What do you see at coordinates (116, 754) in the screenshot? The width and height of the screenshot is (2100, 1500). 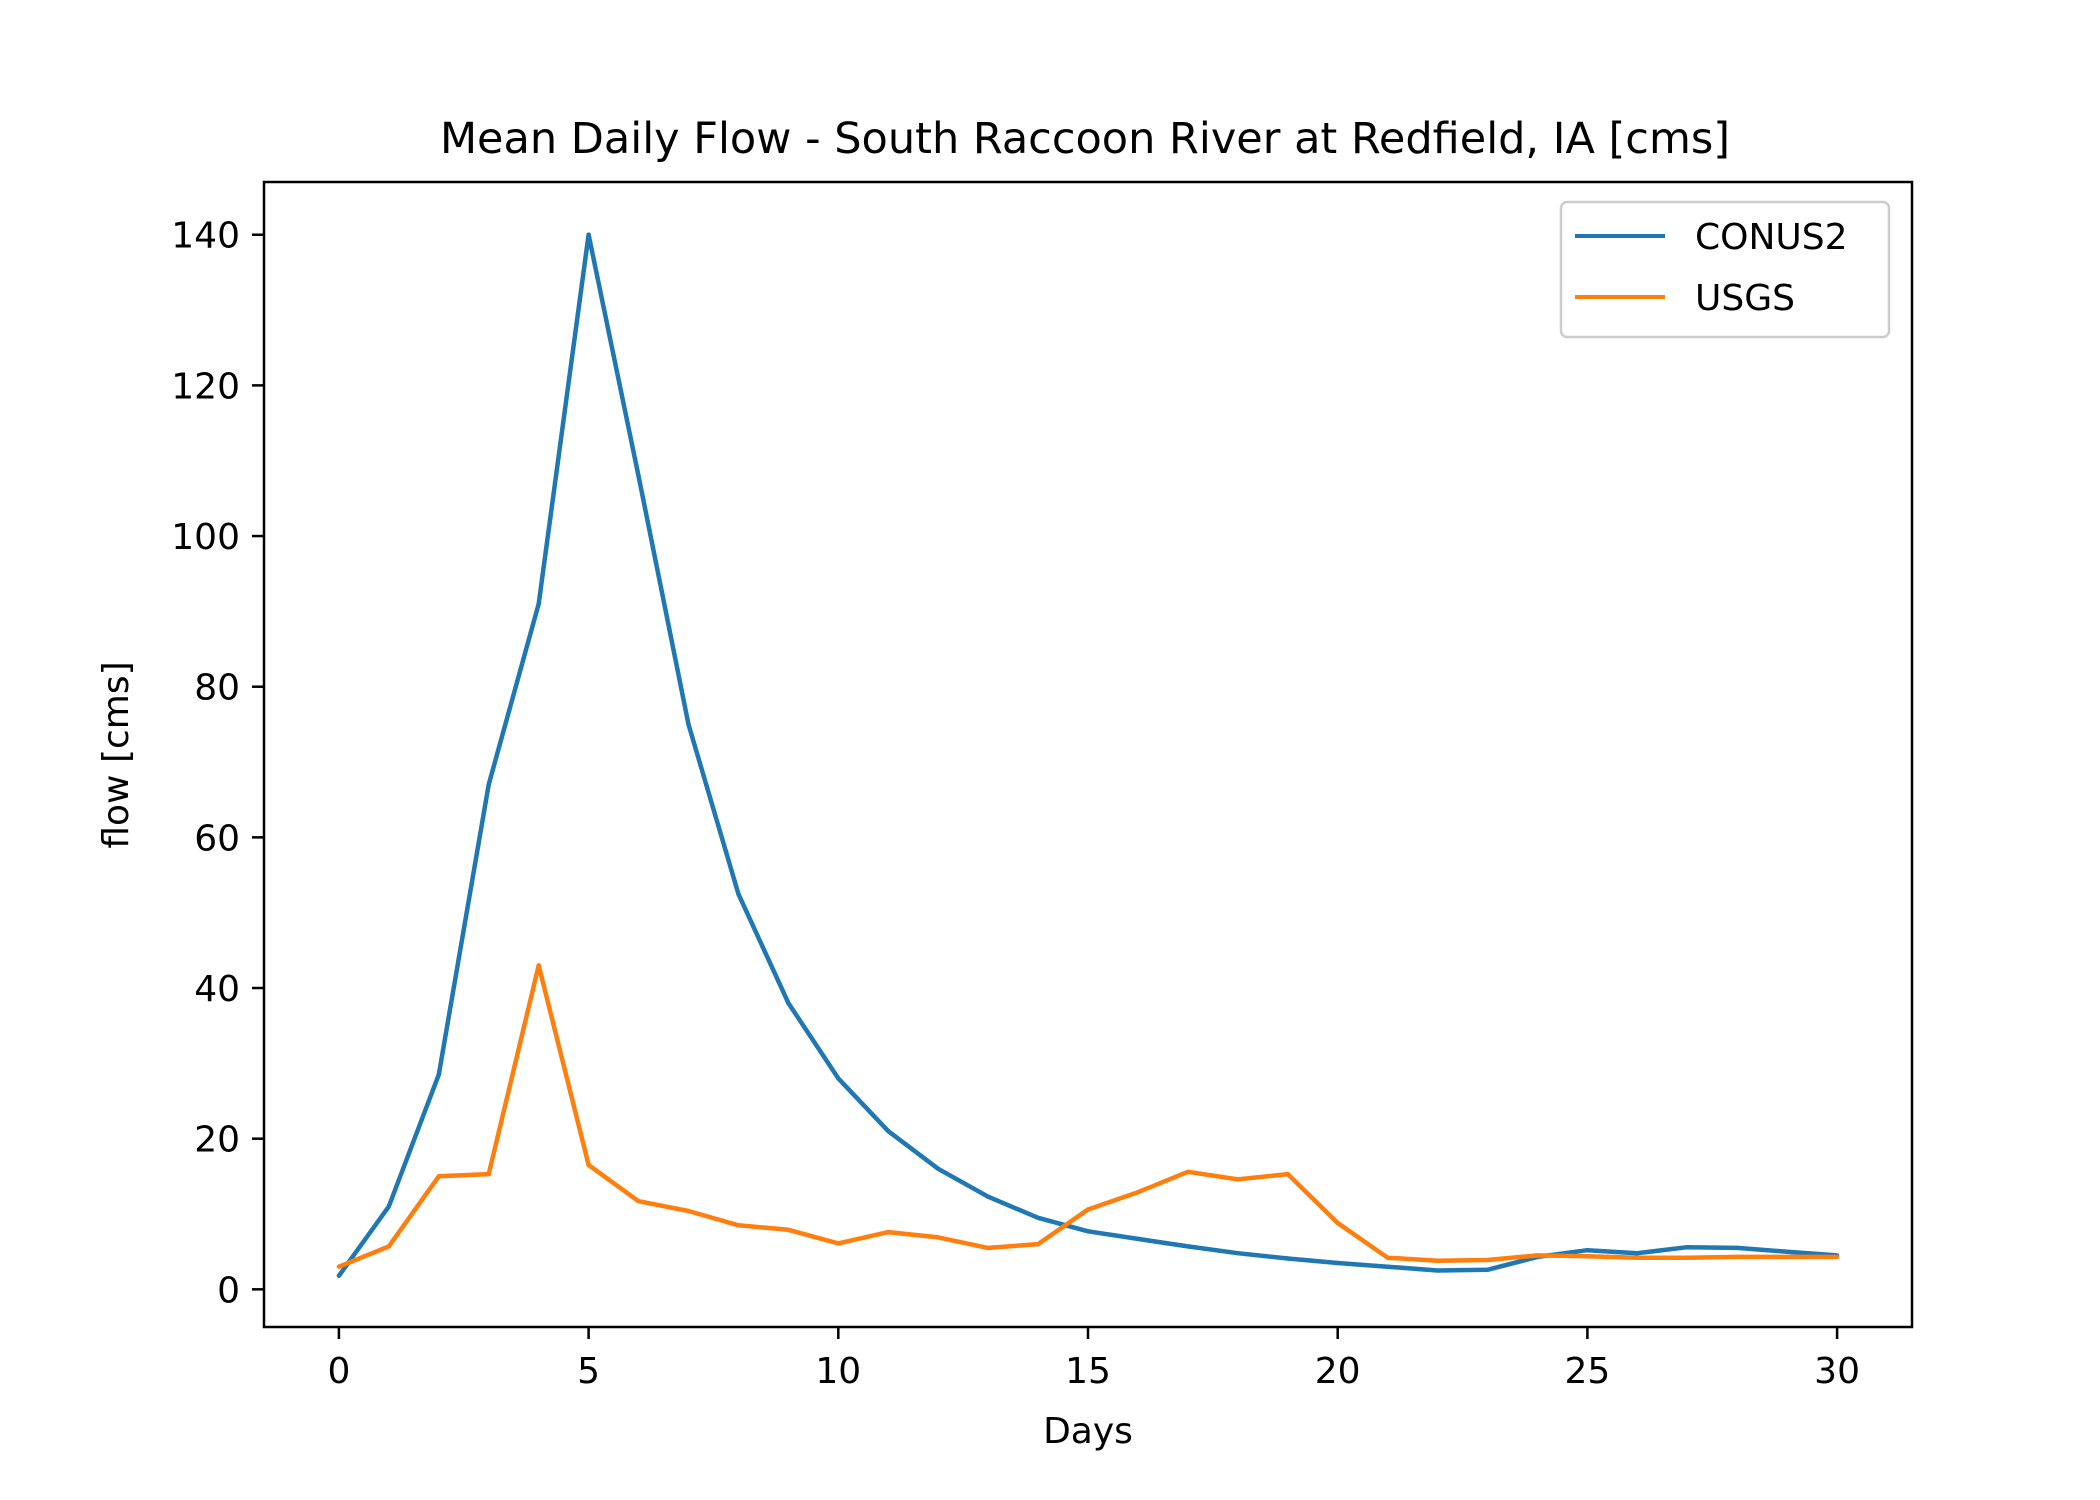 I see `y-axis-title: flow [cms]` at bounding box center [116, 754].